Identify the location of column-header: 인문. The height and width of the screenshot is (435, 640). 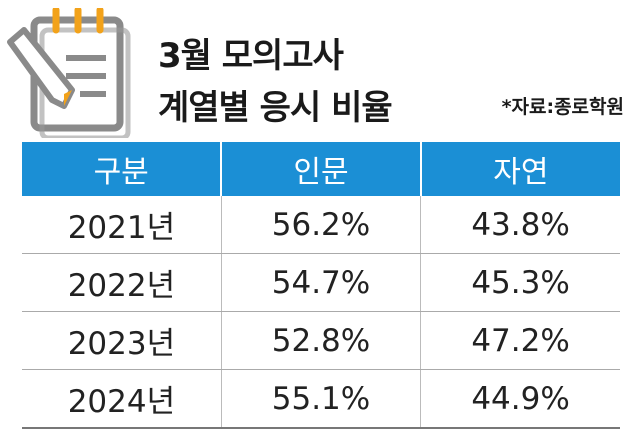
(320, 169).